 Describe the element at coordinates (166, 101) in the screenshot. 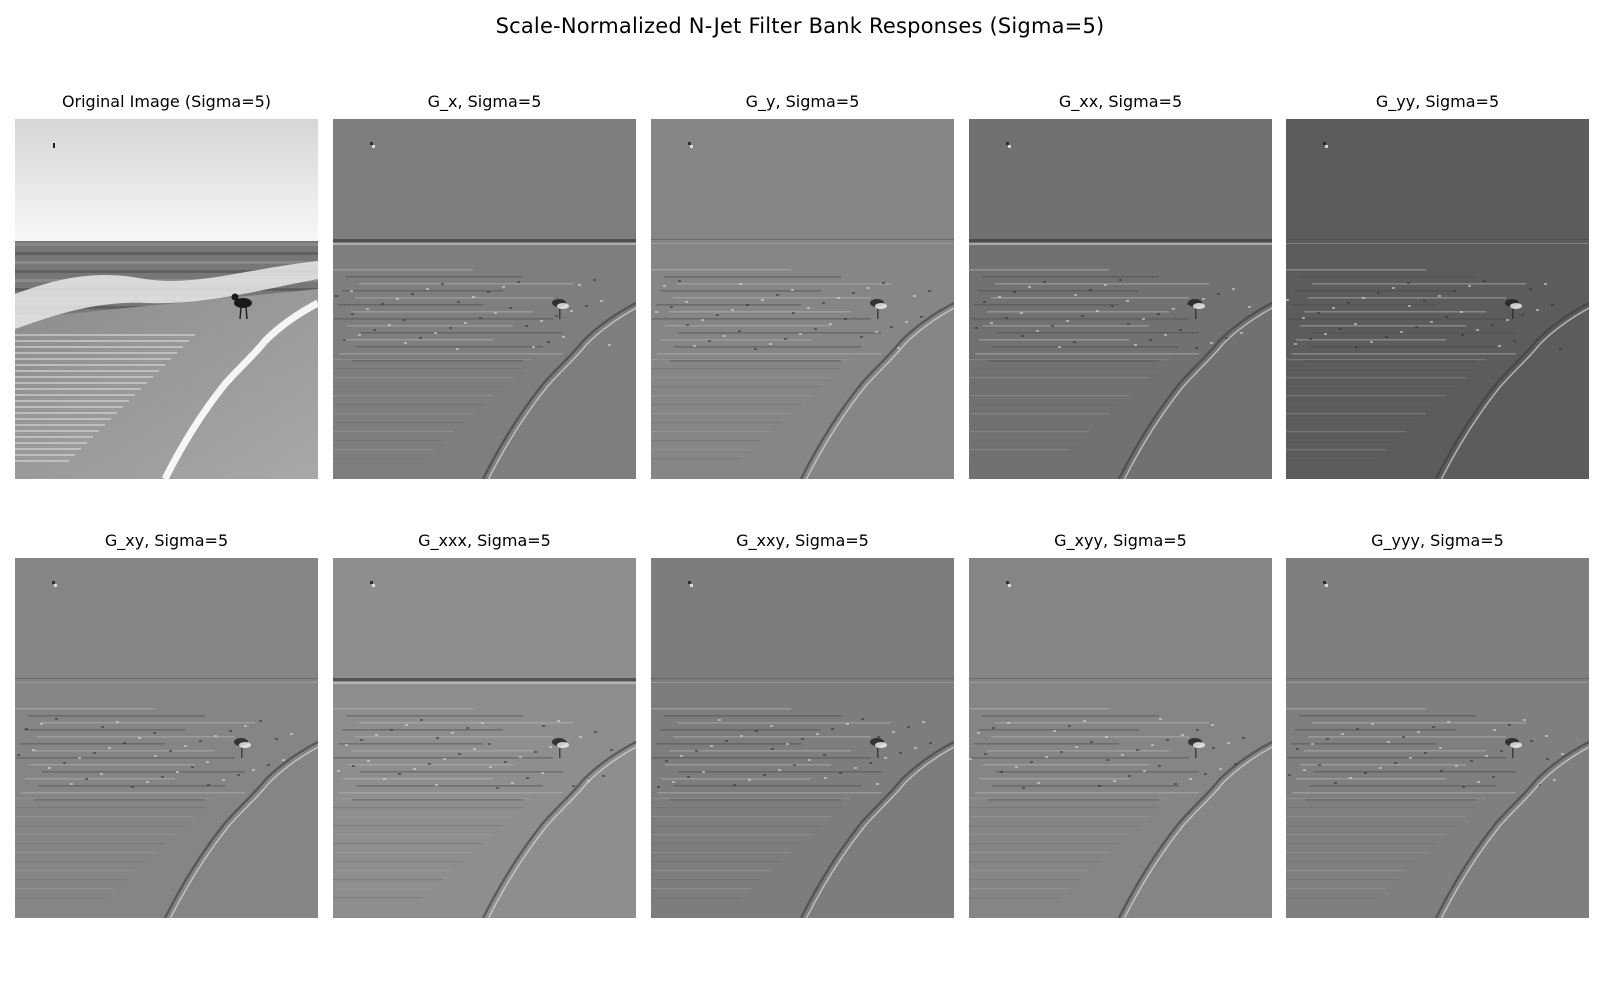

I see `panel-title: Original Image (Sigma=5)` at that location.